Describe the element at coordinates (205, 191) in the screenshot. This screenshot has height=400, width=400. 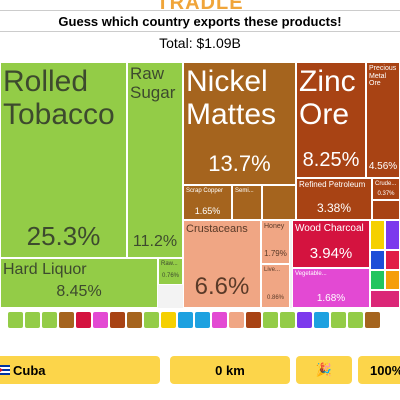
I see `cell-label: Scrap Copper` at that location.